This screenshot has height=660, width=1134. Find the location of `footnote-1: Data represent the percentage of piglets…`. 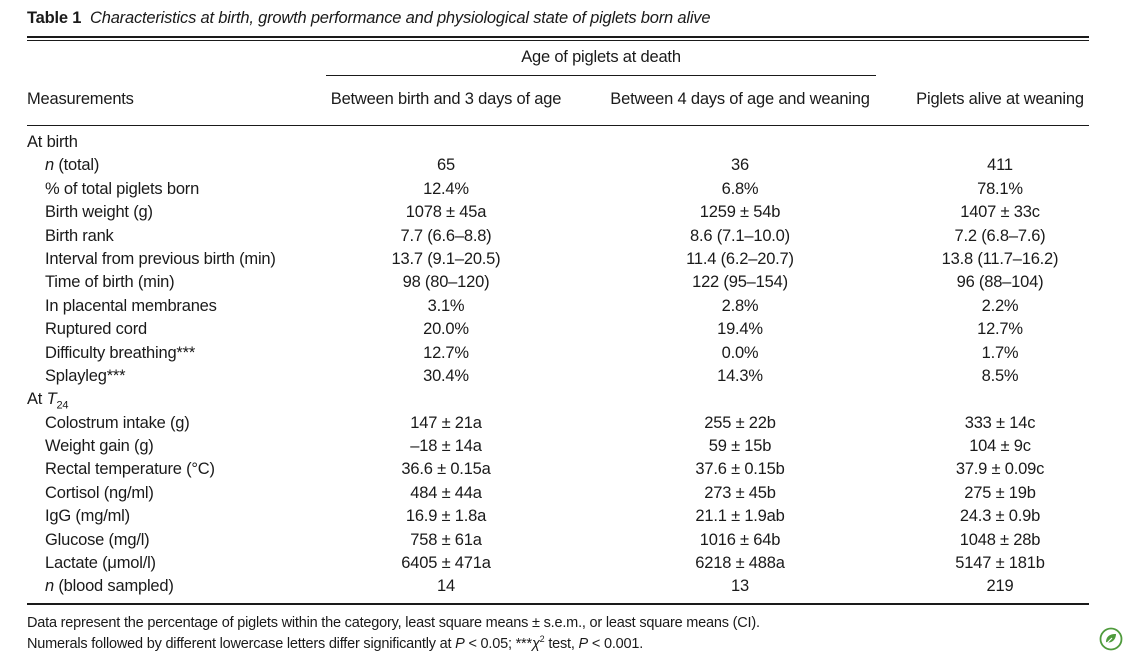

footnote-1: Data represent the percentage of piglets… is located at coordinates (393, 623).